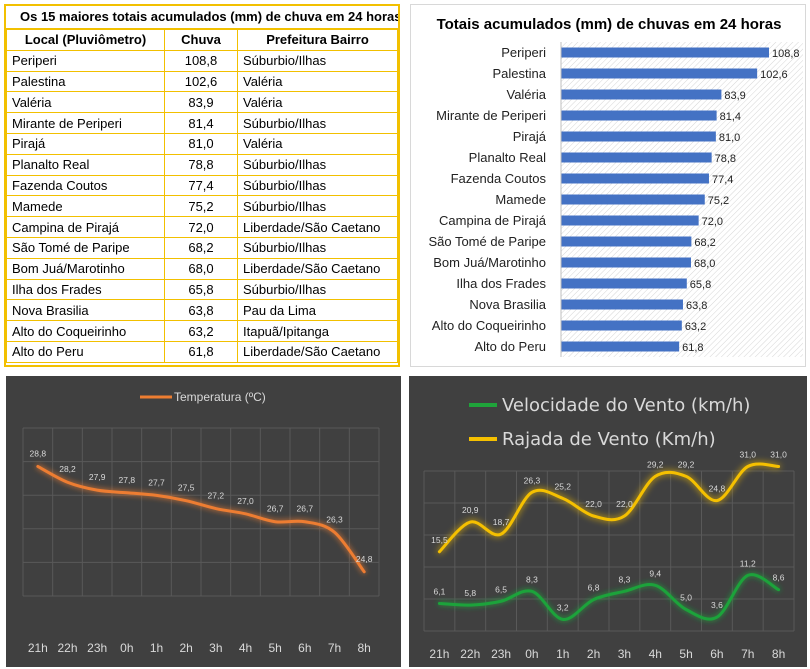 The width and height of the screenshot is (810, 669). I want to click on temperature-legend-label: Temperatura (ºC), so click(220, 397).